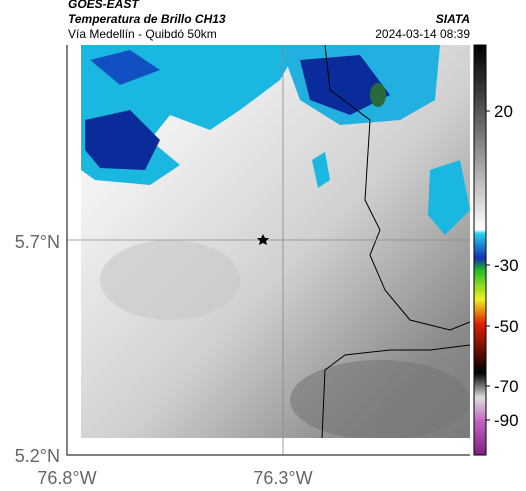 The image size is (526, 491). I want to click on lat-label: 5.2°N, so click(37, 456).